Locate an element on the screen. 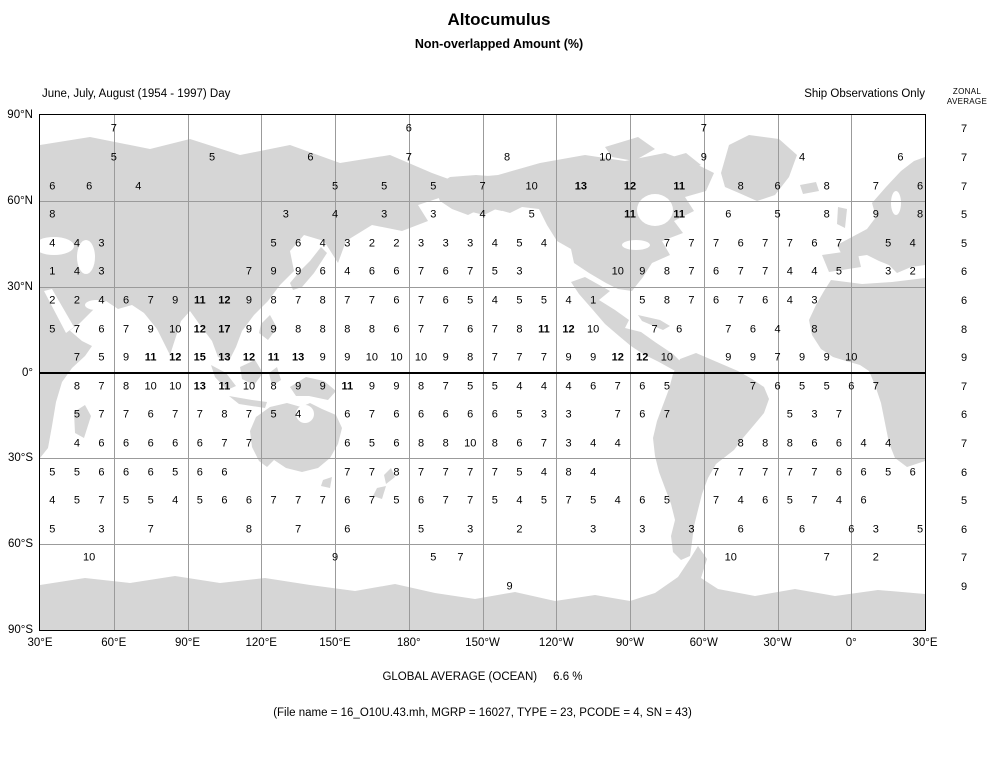  cell-value: 1 is located at coordinates (52, 271).